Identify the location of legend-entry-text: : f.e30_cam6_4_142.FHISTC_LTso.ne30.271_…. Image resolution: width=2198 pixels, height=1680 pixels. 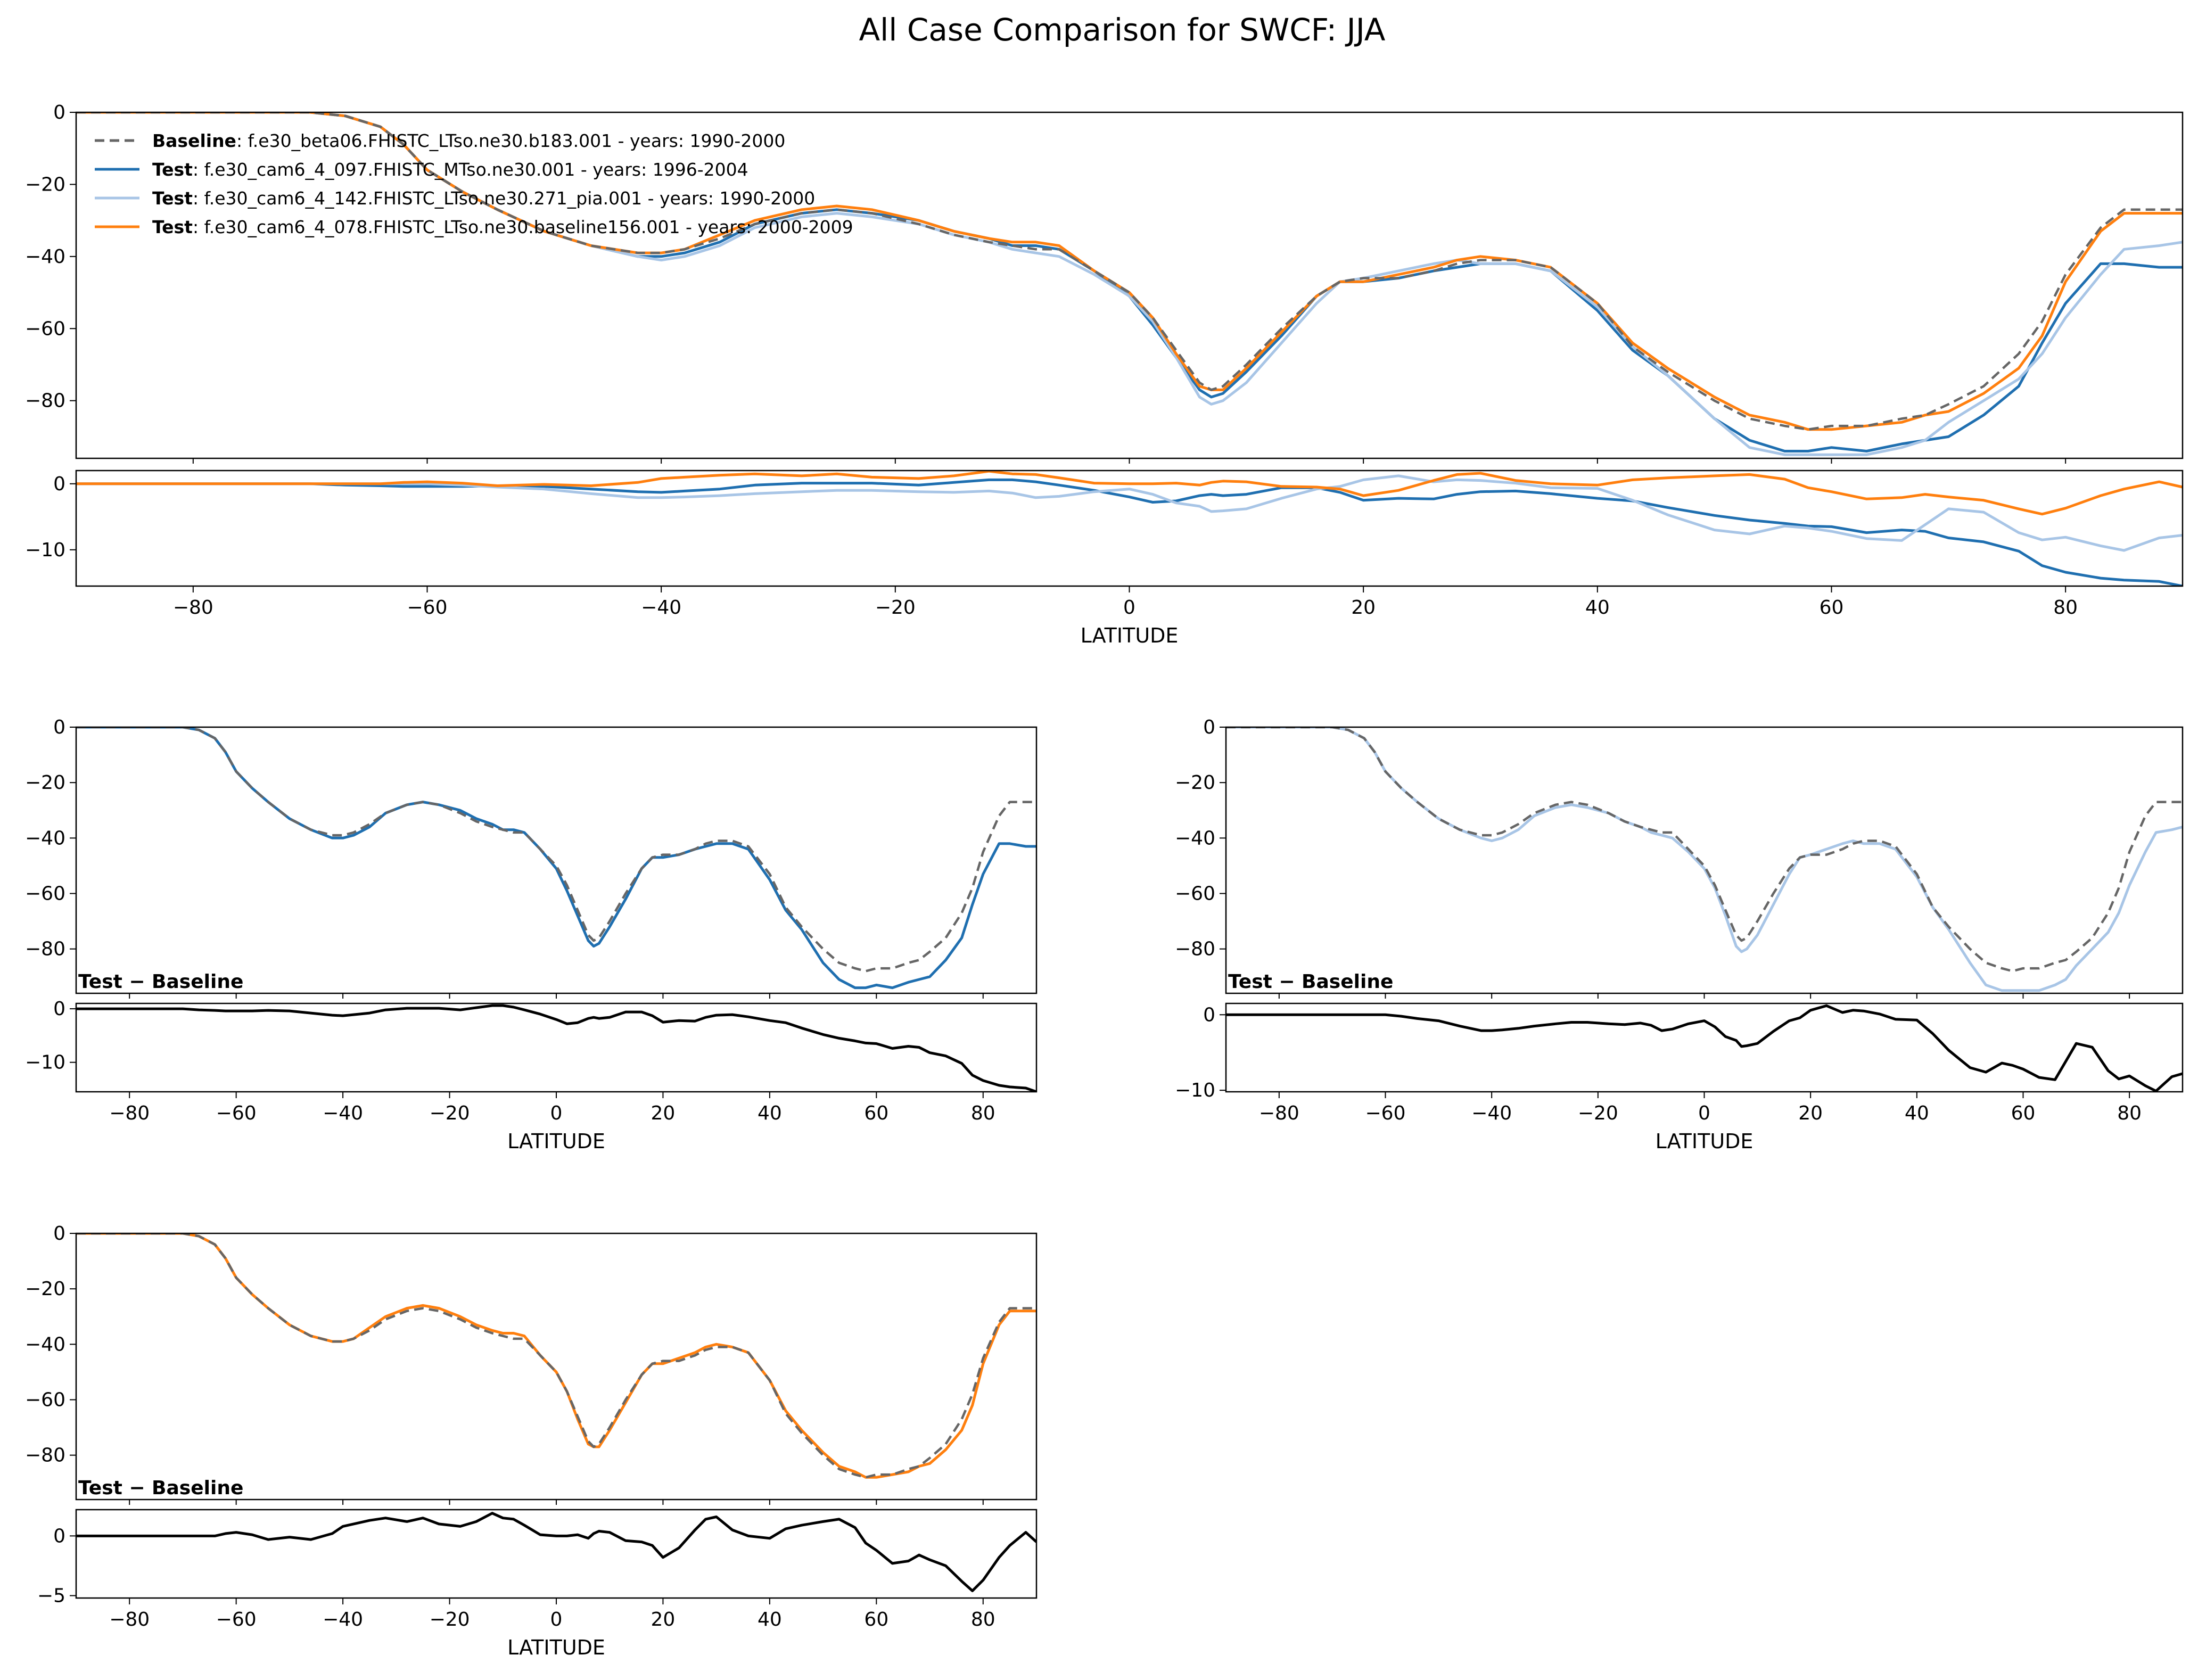
(504, 198).